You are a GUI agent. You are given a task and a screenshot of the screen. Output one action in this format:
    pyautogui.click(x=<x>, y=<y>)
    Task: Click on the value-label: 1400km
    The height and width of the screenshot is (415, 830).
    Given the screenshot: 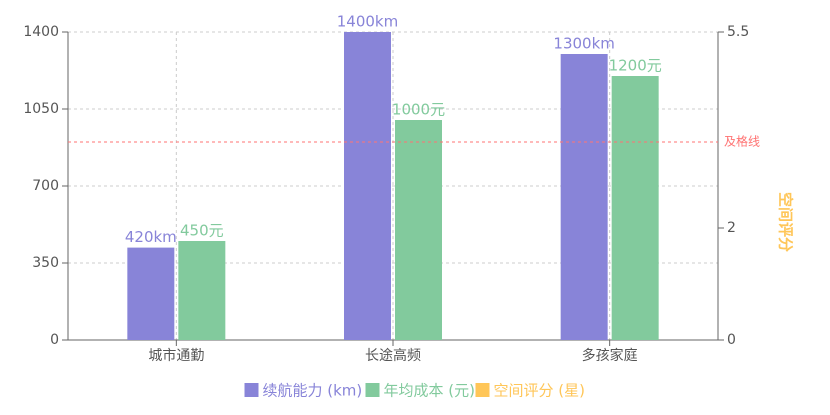 What is the action you would take?
    pyautogui.click(x=367, y=22)
    